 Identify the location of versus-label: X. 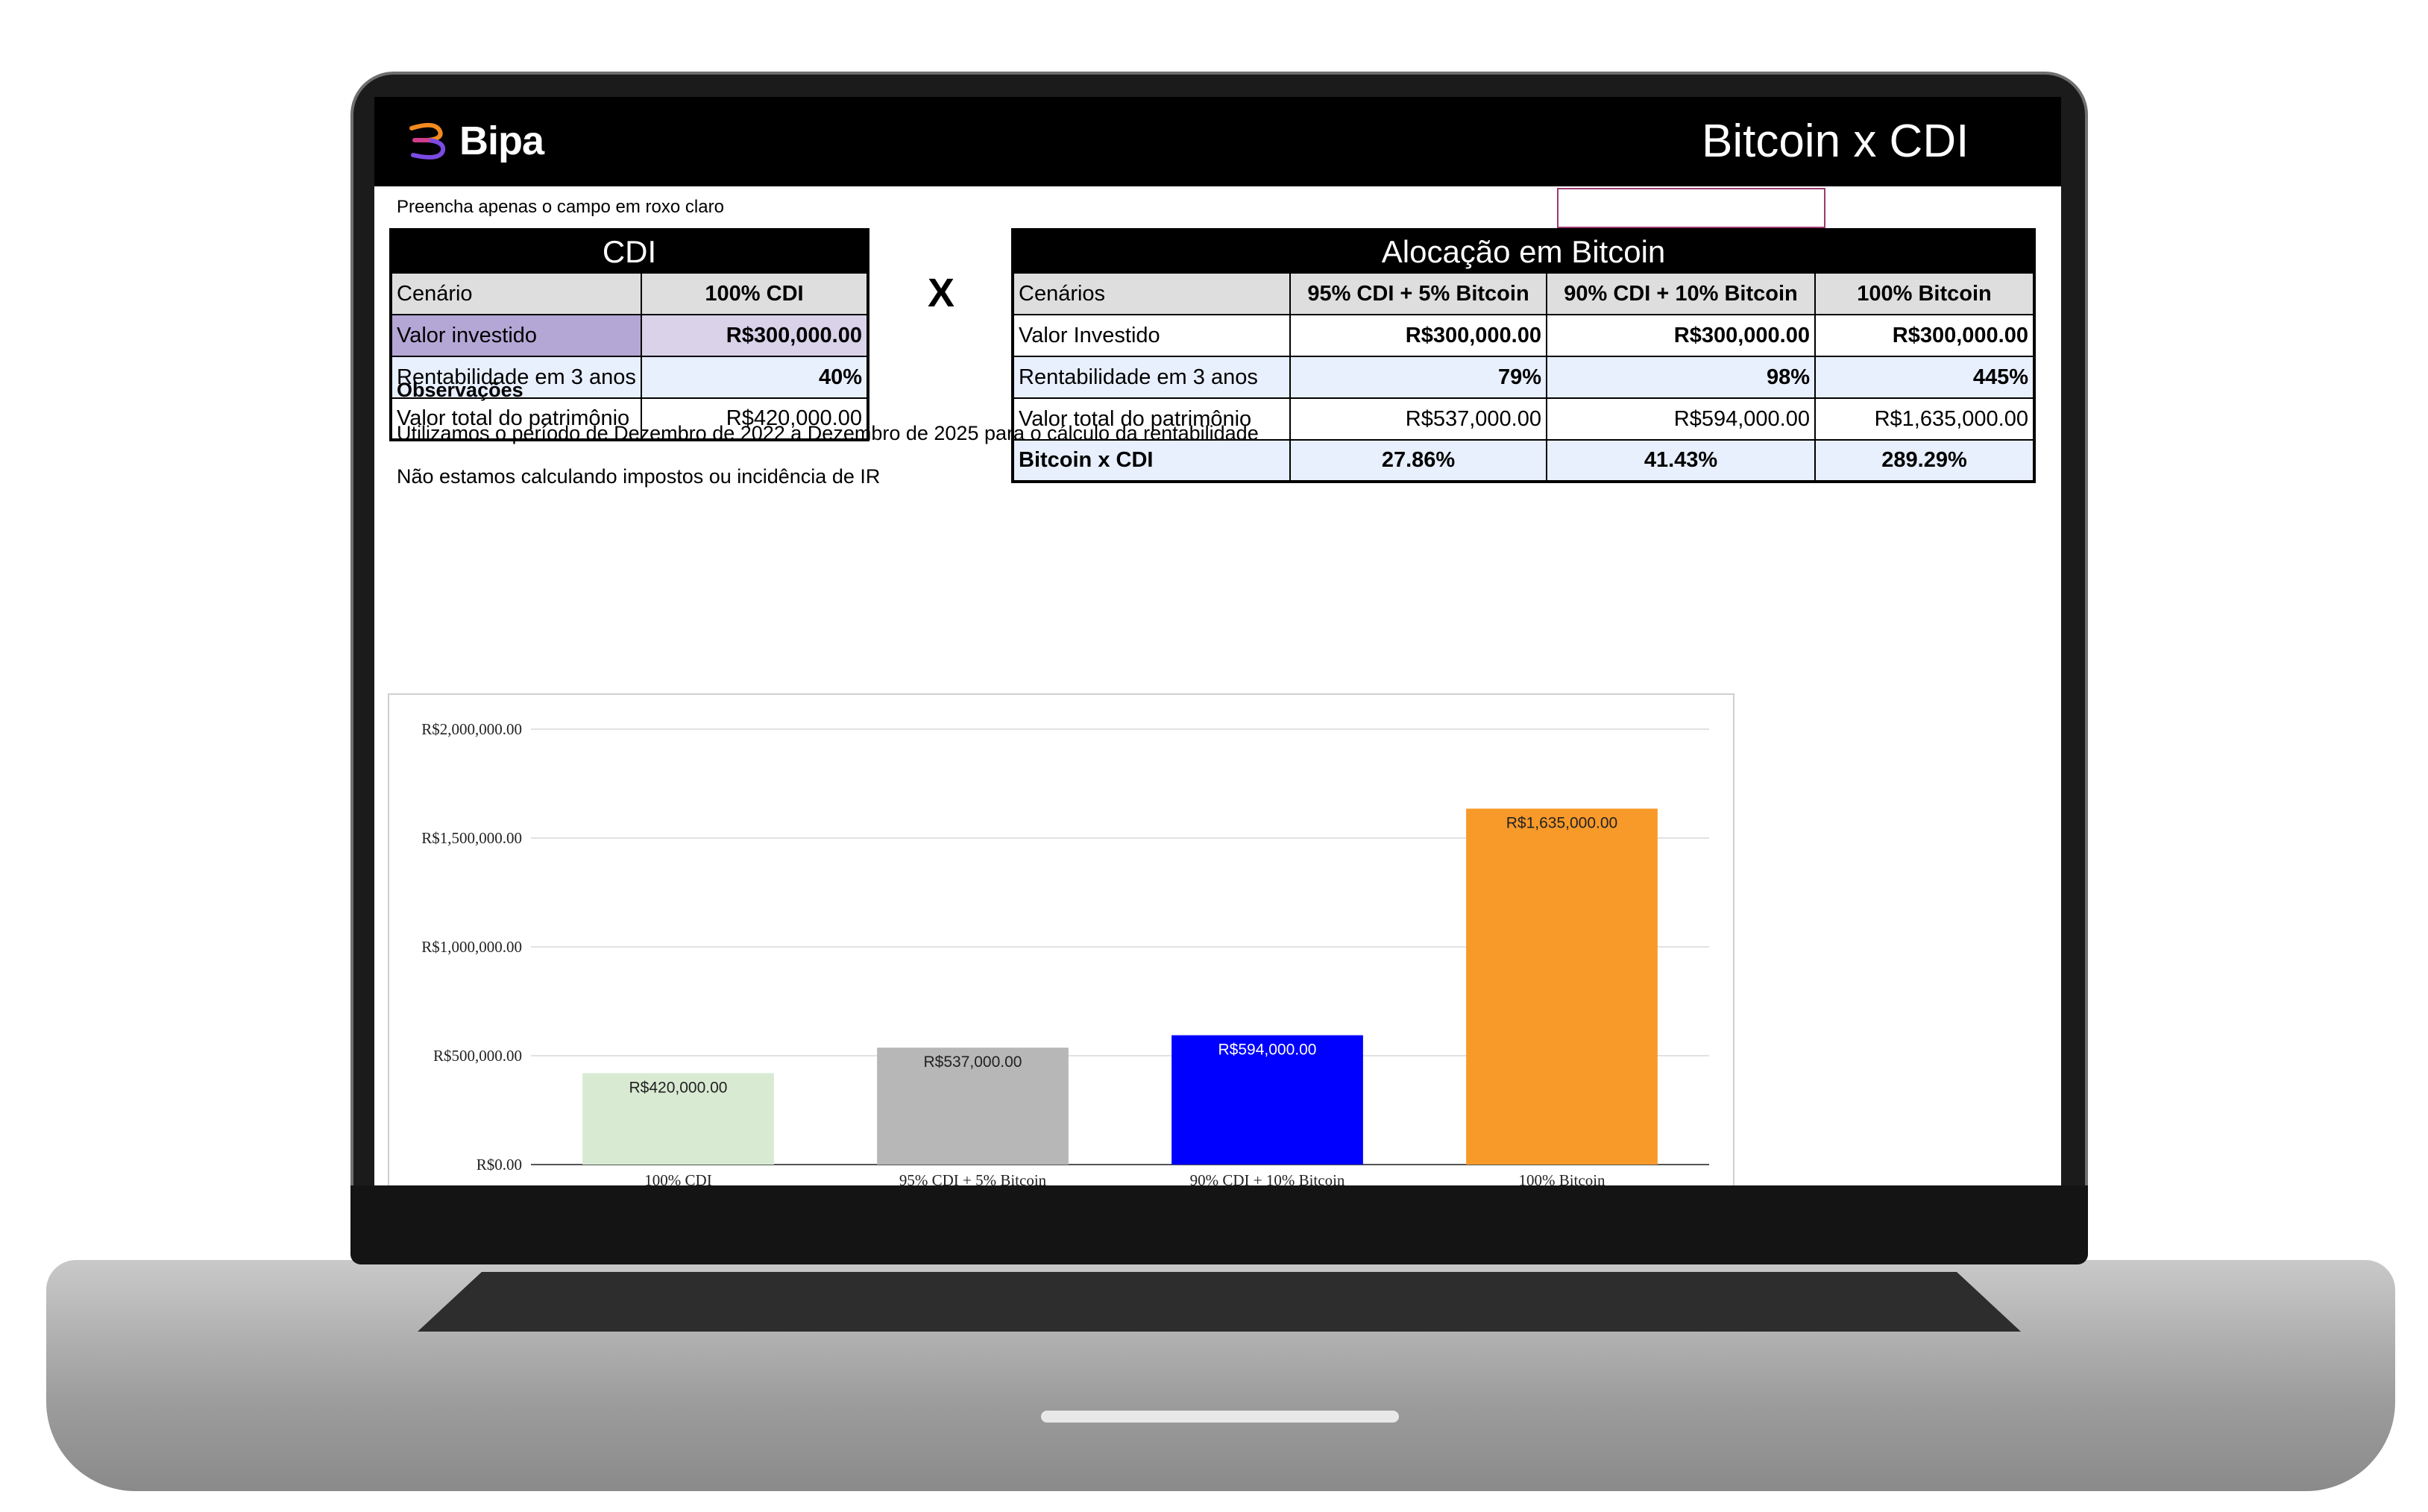
(941, 293).